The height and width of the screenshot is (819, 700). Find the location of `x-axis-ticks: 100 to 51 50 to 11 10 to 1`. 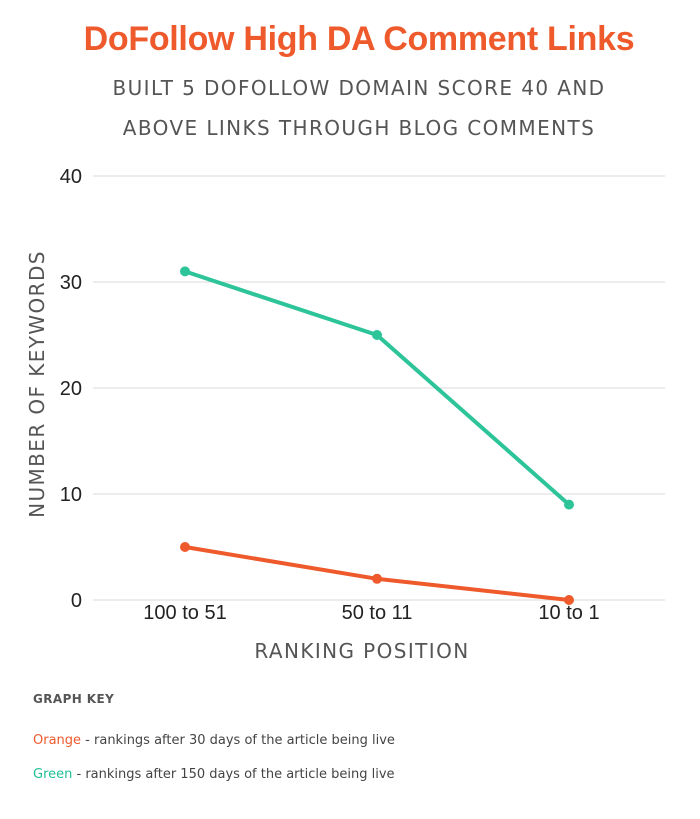

x-axis-ticks: 100 to 51 50 to 11 10 to 1 is located at coordinates (371, 613).